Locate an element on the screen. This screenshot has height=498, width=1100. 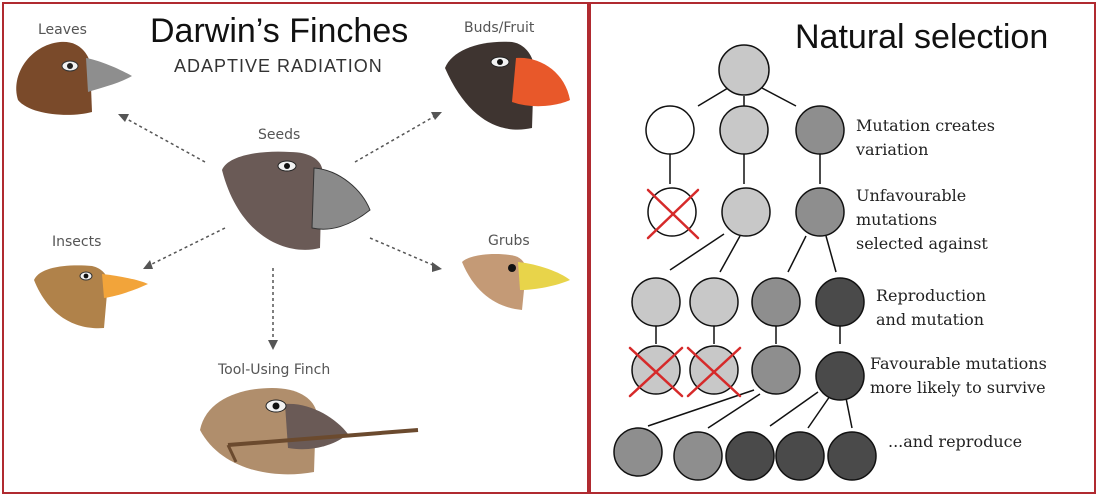
arrowhead-insects is located at coordinates (148, 264).